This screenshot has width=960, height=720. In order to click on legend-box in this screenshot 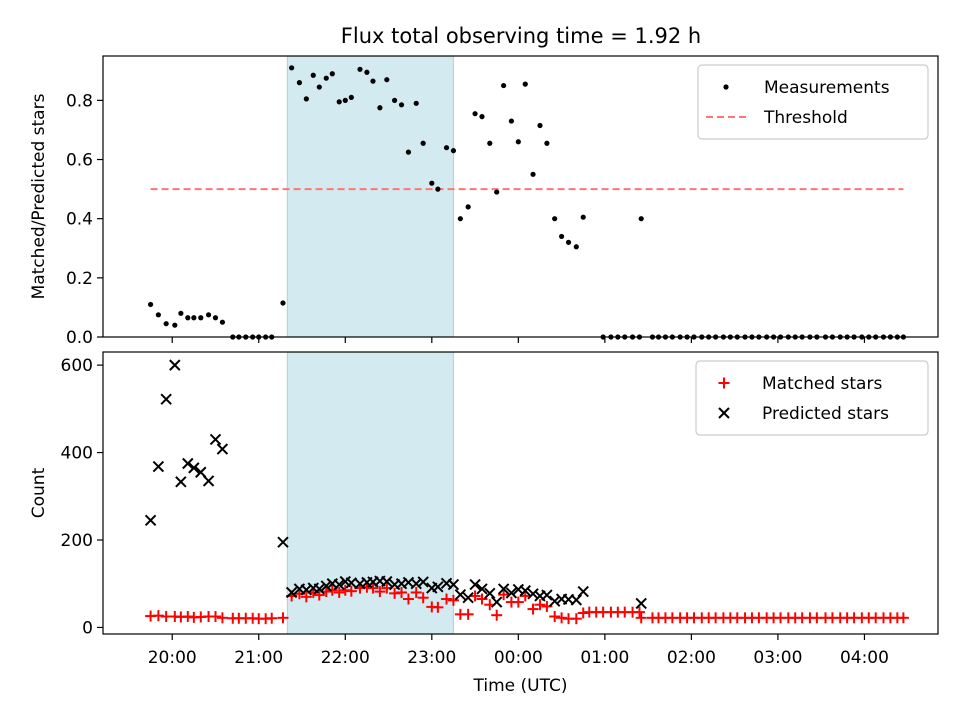, I will do `click(813, 102)`.